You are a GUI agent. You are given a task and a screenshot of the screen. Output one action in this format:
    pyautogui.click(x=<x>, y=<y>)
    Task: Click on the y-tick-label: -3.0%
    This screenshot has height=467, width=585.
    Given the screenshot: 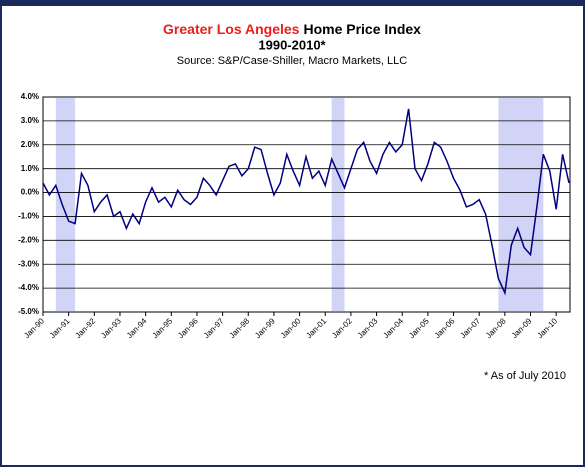 What is the action you would take?
    pyautogui.click(x=28, y=263)
    